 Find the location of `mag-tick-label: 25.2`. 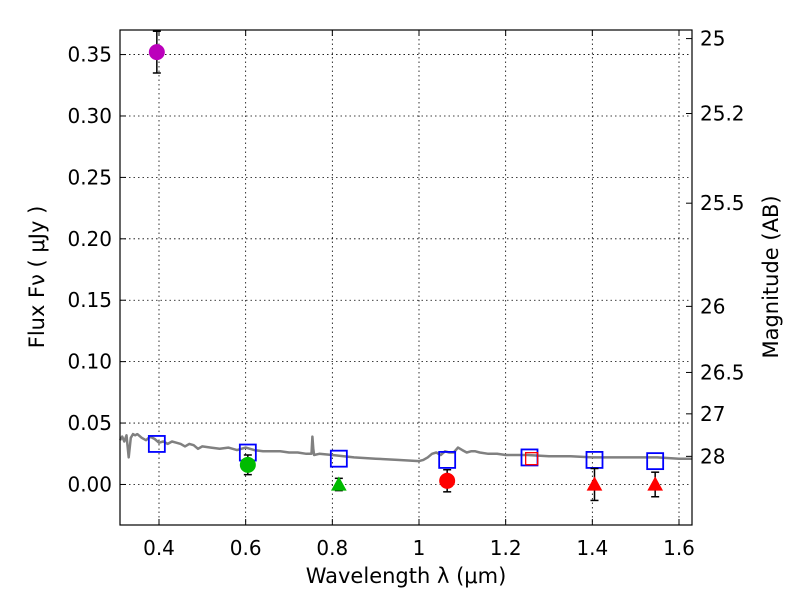

mag-tick-label: 25.2 is located at coordinates (722, 114).